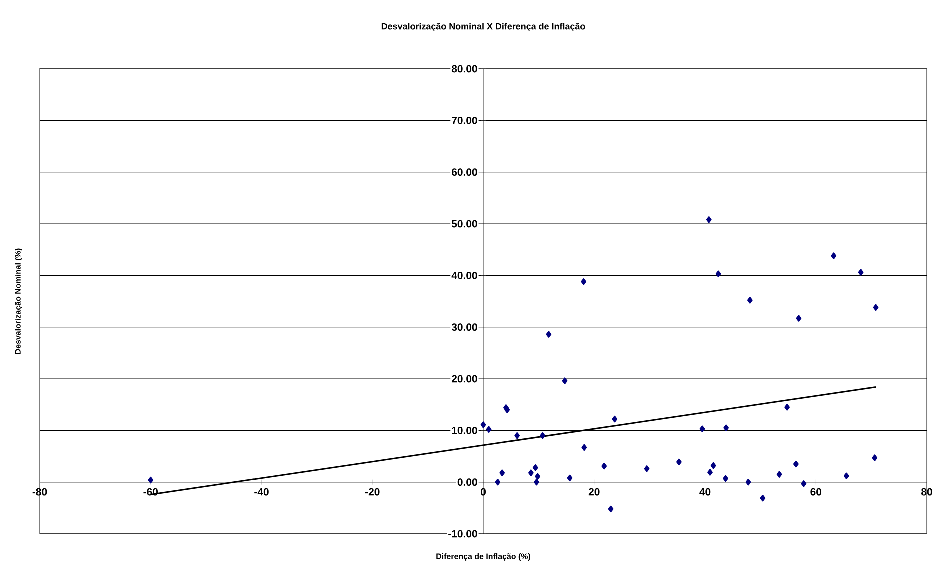  I want to click on y-tick-label: 60.00, so click(465, 172).